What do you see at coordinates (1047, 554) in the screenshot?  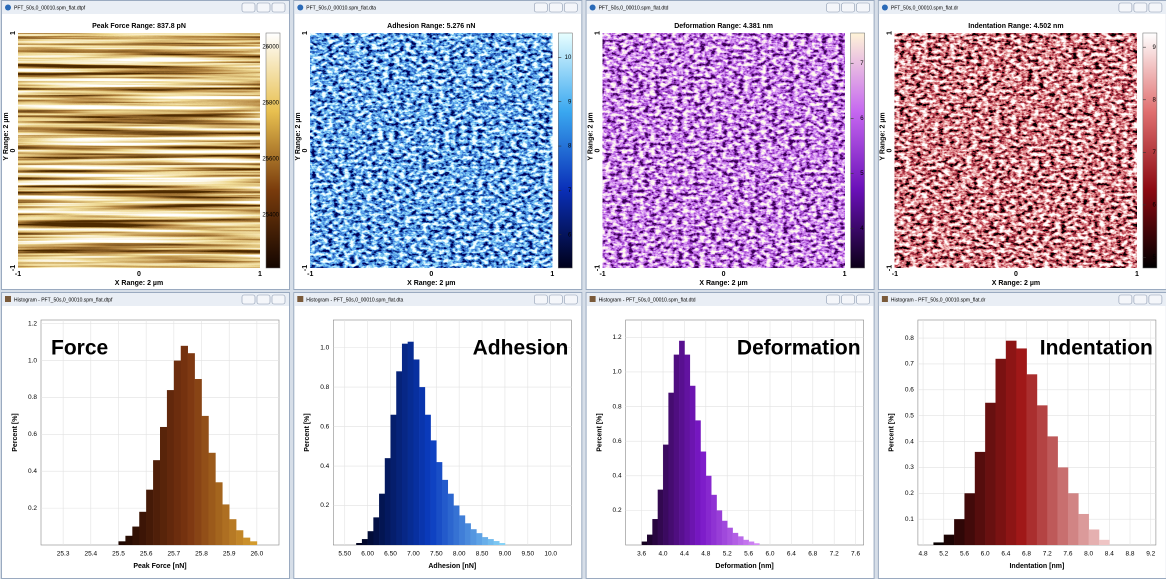 I see `x-tick-label: 7.2` at bounding box center [1047, 554].